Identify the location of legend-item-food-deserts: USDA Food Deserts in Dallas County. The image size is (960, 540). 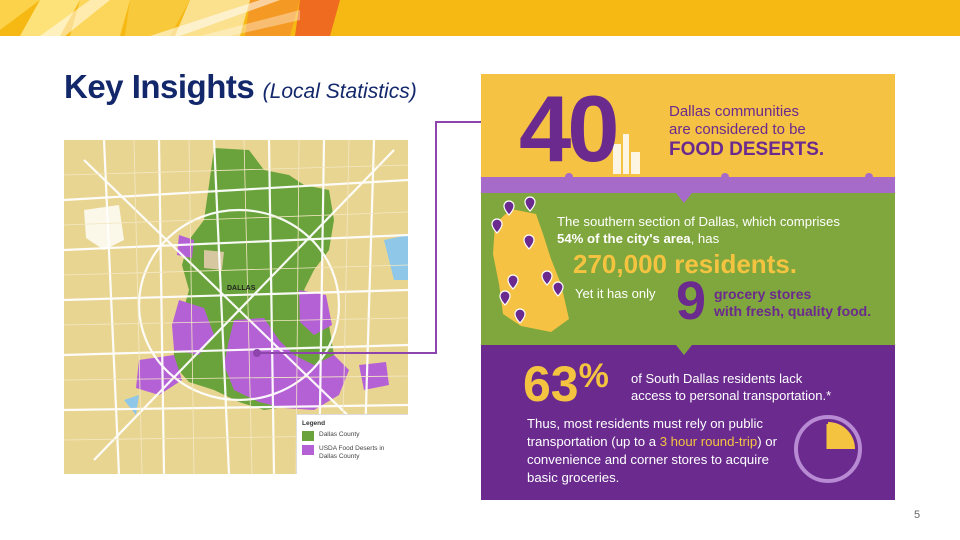
(352, 453).